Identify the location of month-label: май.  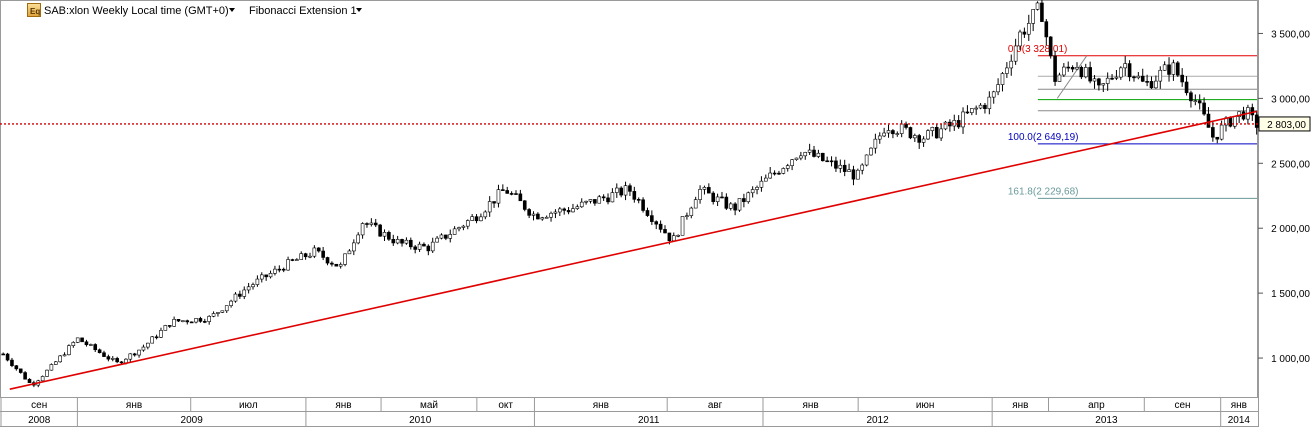
(429, 405).